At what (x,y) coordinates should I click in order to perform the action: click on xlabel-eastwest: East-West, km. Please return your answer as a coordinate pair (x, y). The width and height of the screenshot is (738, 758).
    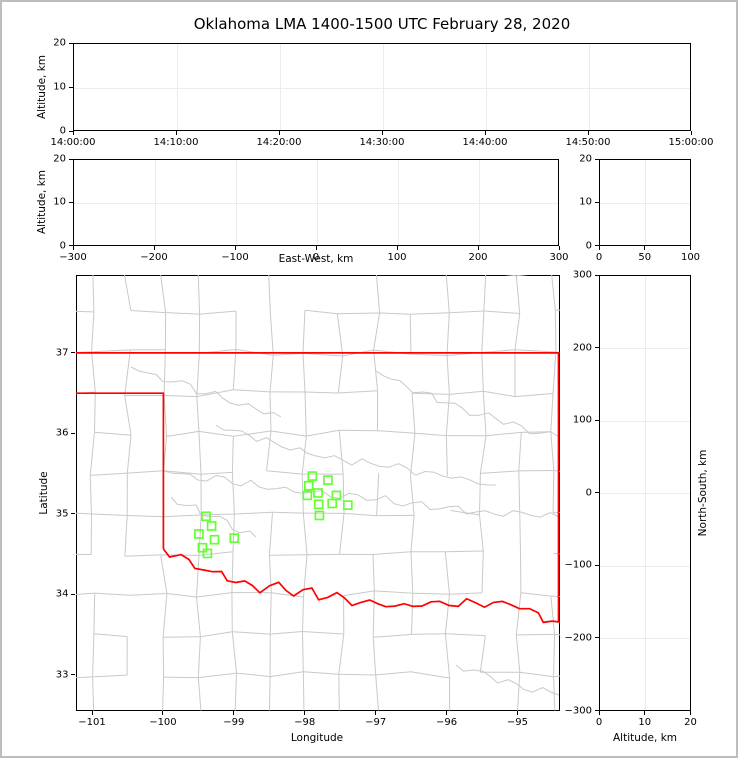
    Looking at the image, I should click on (316, 259).